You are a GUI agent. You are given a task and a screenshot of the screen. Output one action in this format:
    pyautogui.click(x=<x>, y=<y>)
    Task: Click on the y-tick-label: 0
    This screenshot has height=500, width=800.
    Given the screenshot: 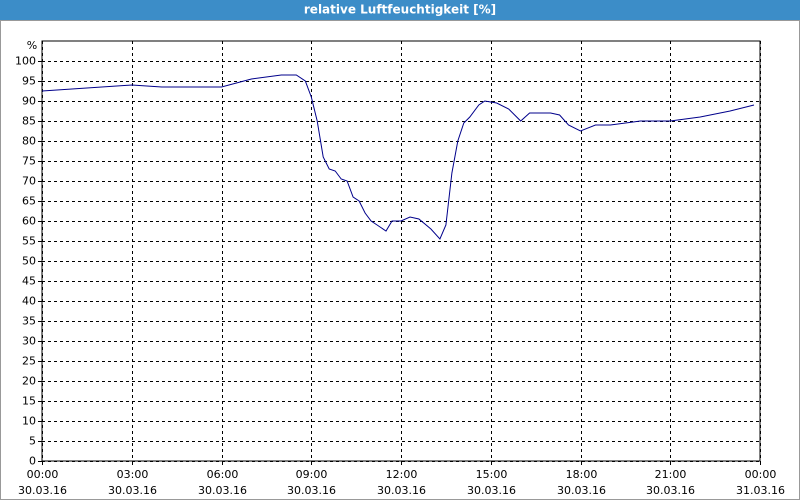 What is the action you would take?
    pyautogui.click(x=32, y=461)
    